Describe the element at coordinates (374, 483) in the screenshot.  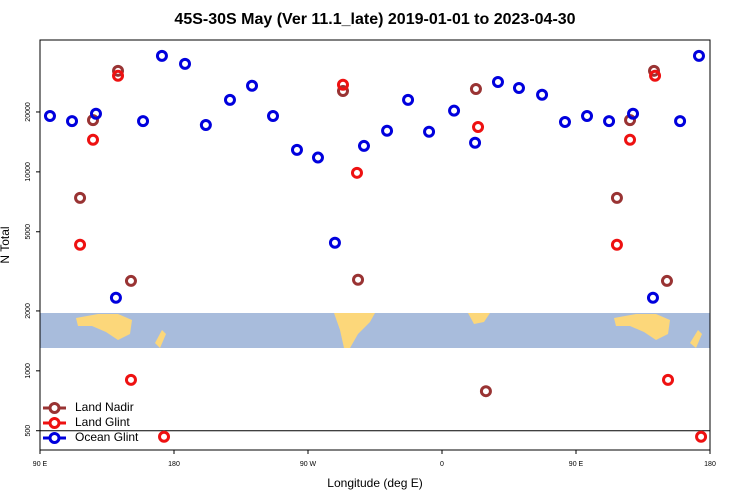
I see `x-axis-label: Longitude (deg E)` at that location.